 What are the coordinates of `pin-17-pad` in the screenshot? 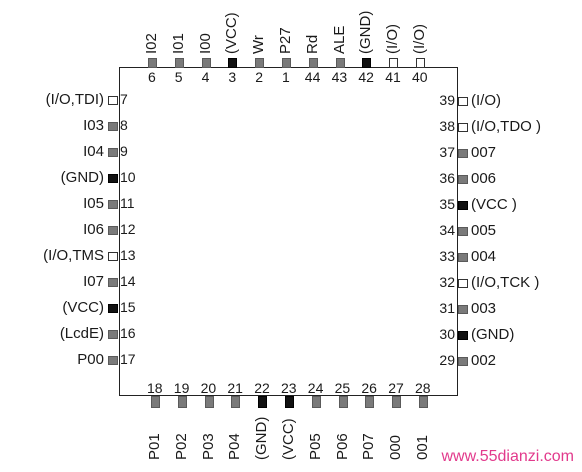 It's located at (113, 360).